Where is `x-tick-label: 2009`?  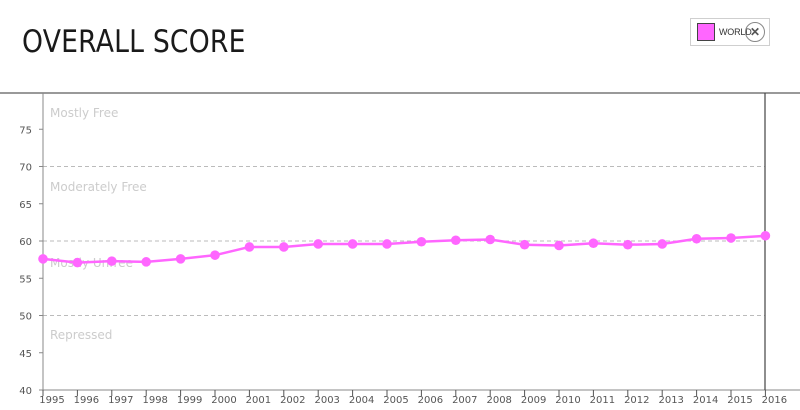 x-tick-label: 2009 is located at coordinates (533, 400).